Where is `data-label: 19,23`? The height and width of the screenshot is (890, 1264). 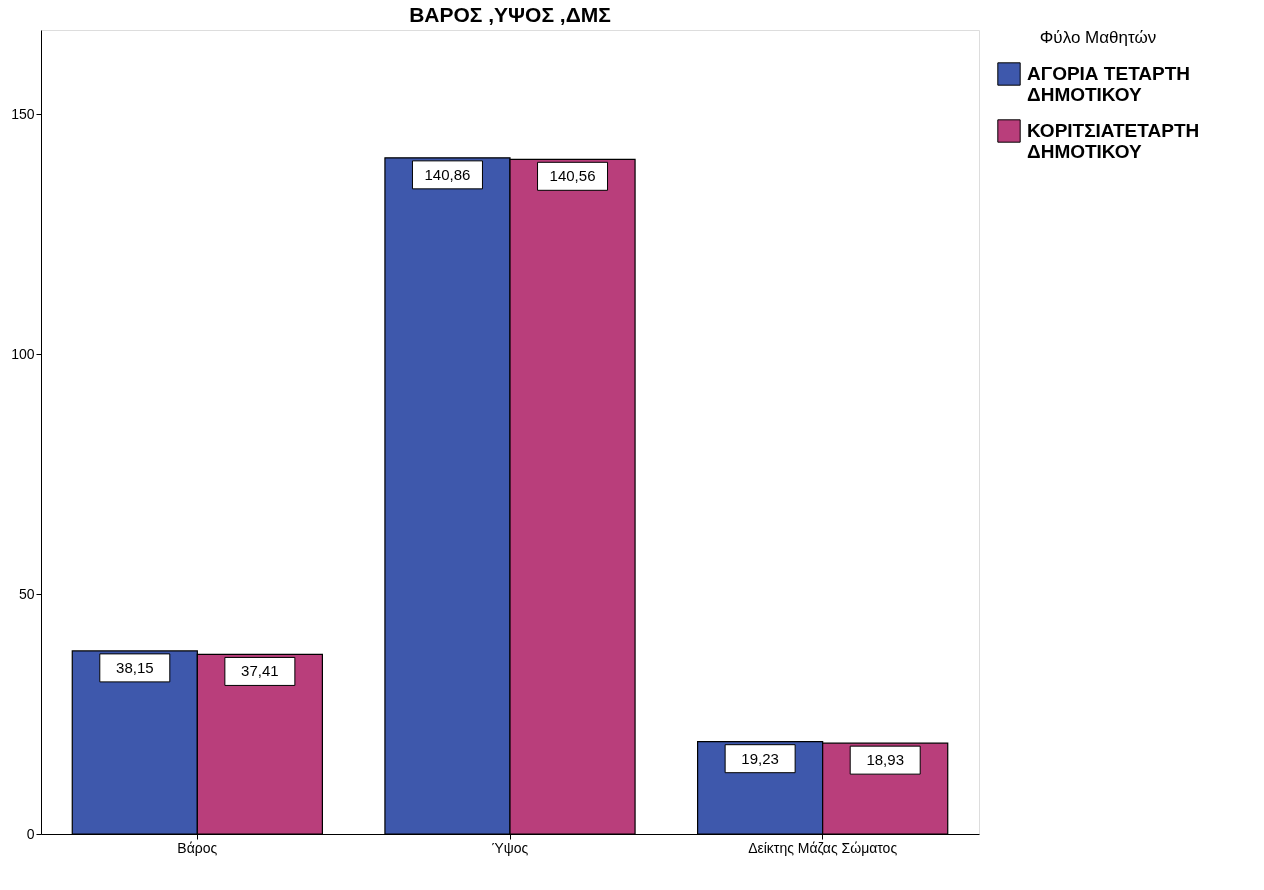
data-label: 19,23 is located at coordinates (760, 758).